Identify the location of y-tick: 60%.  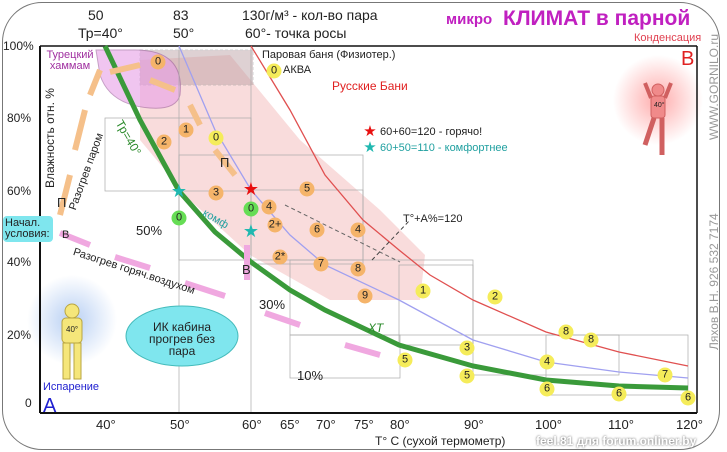
(19, 191).